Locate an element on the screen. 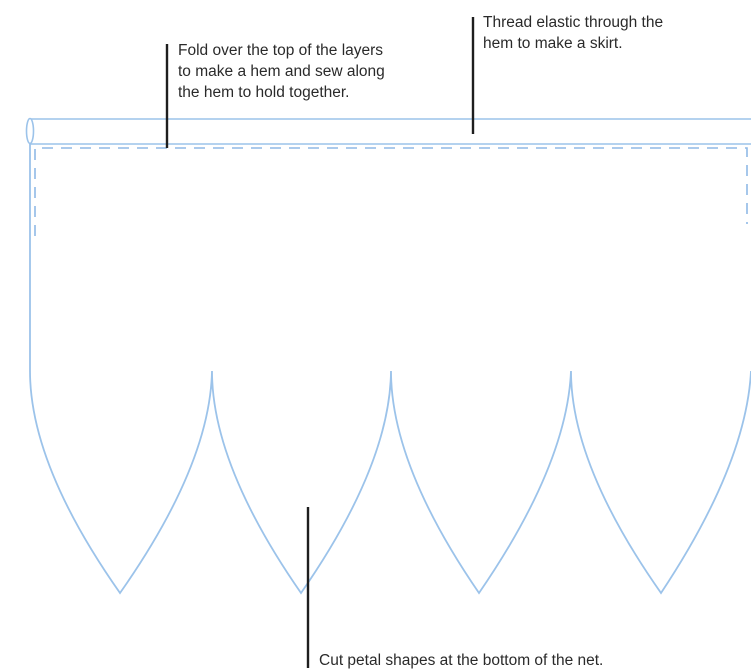  hem-roll-end is located at coordinates (30, 131).